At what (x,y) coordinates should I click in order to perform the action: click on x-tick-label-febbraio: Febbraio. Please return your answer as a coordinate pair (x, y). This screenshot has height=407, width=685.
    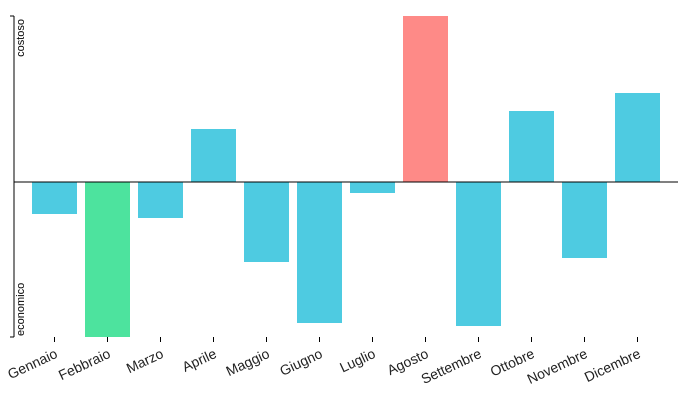
    Looking at the image, I should click on (84, 364).